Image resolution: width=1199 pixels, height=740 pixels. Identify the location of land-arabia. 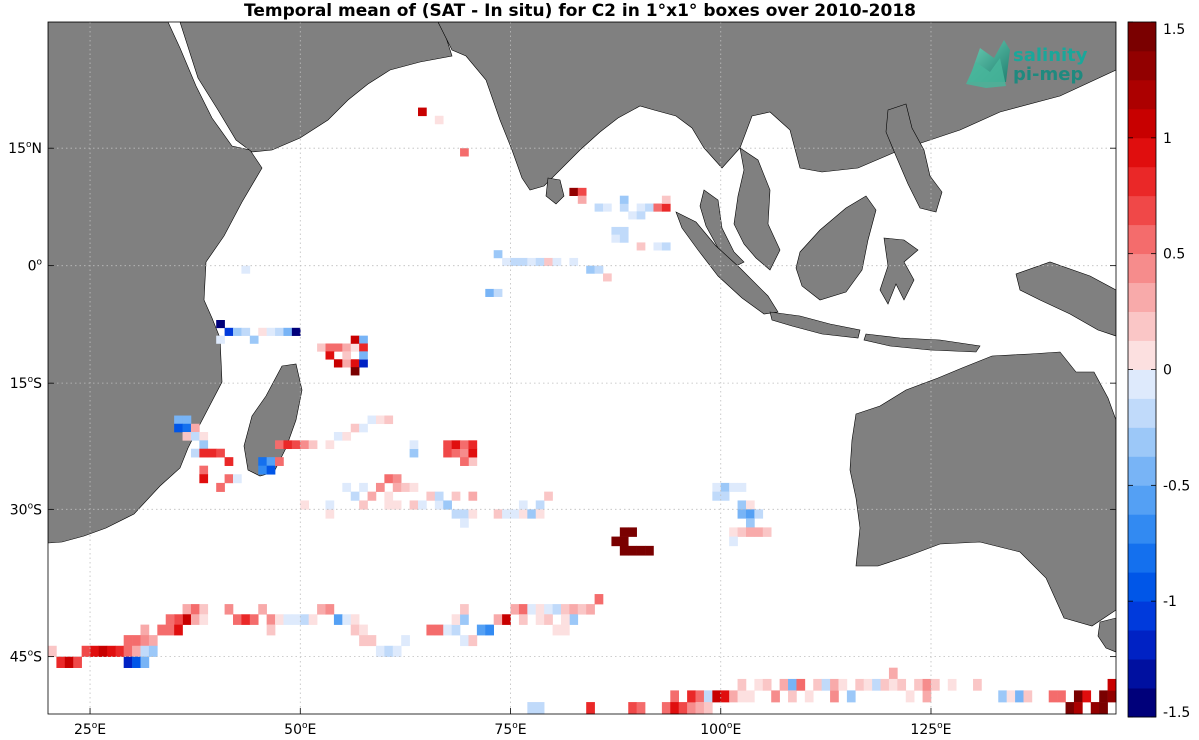
(316, 87).